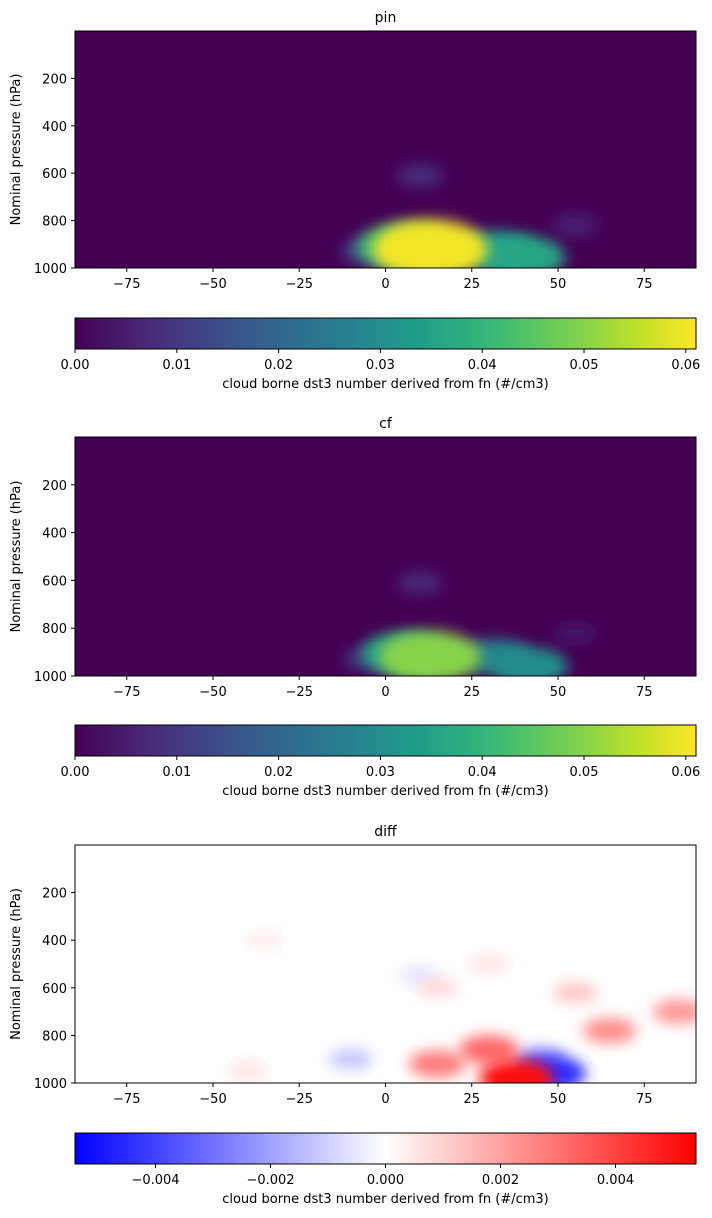 This screenshot has width=712, height=1218. What do you see at coordinates (500, 1180) in the screenshot?
I see `colorbar-tick-label: 0.002` at bounding box center [500, 1180].